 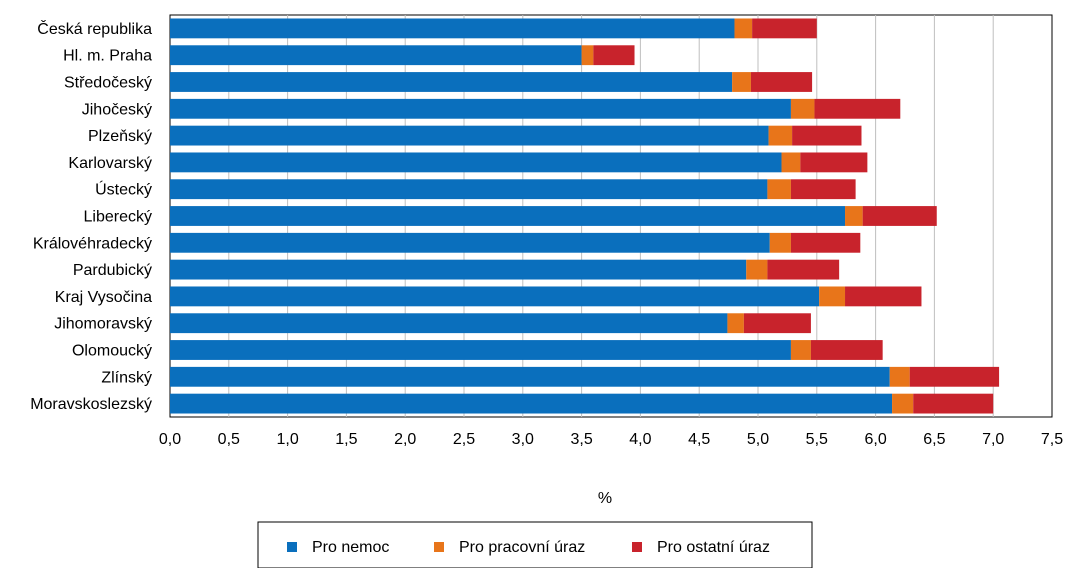 I want to click on x-tick-label: 2,0, so click(x=405, y=439).